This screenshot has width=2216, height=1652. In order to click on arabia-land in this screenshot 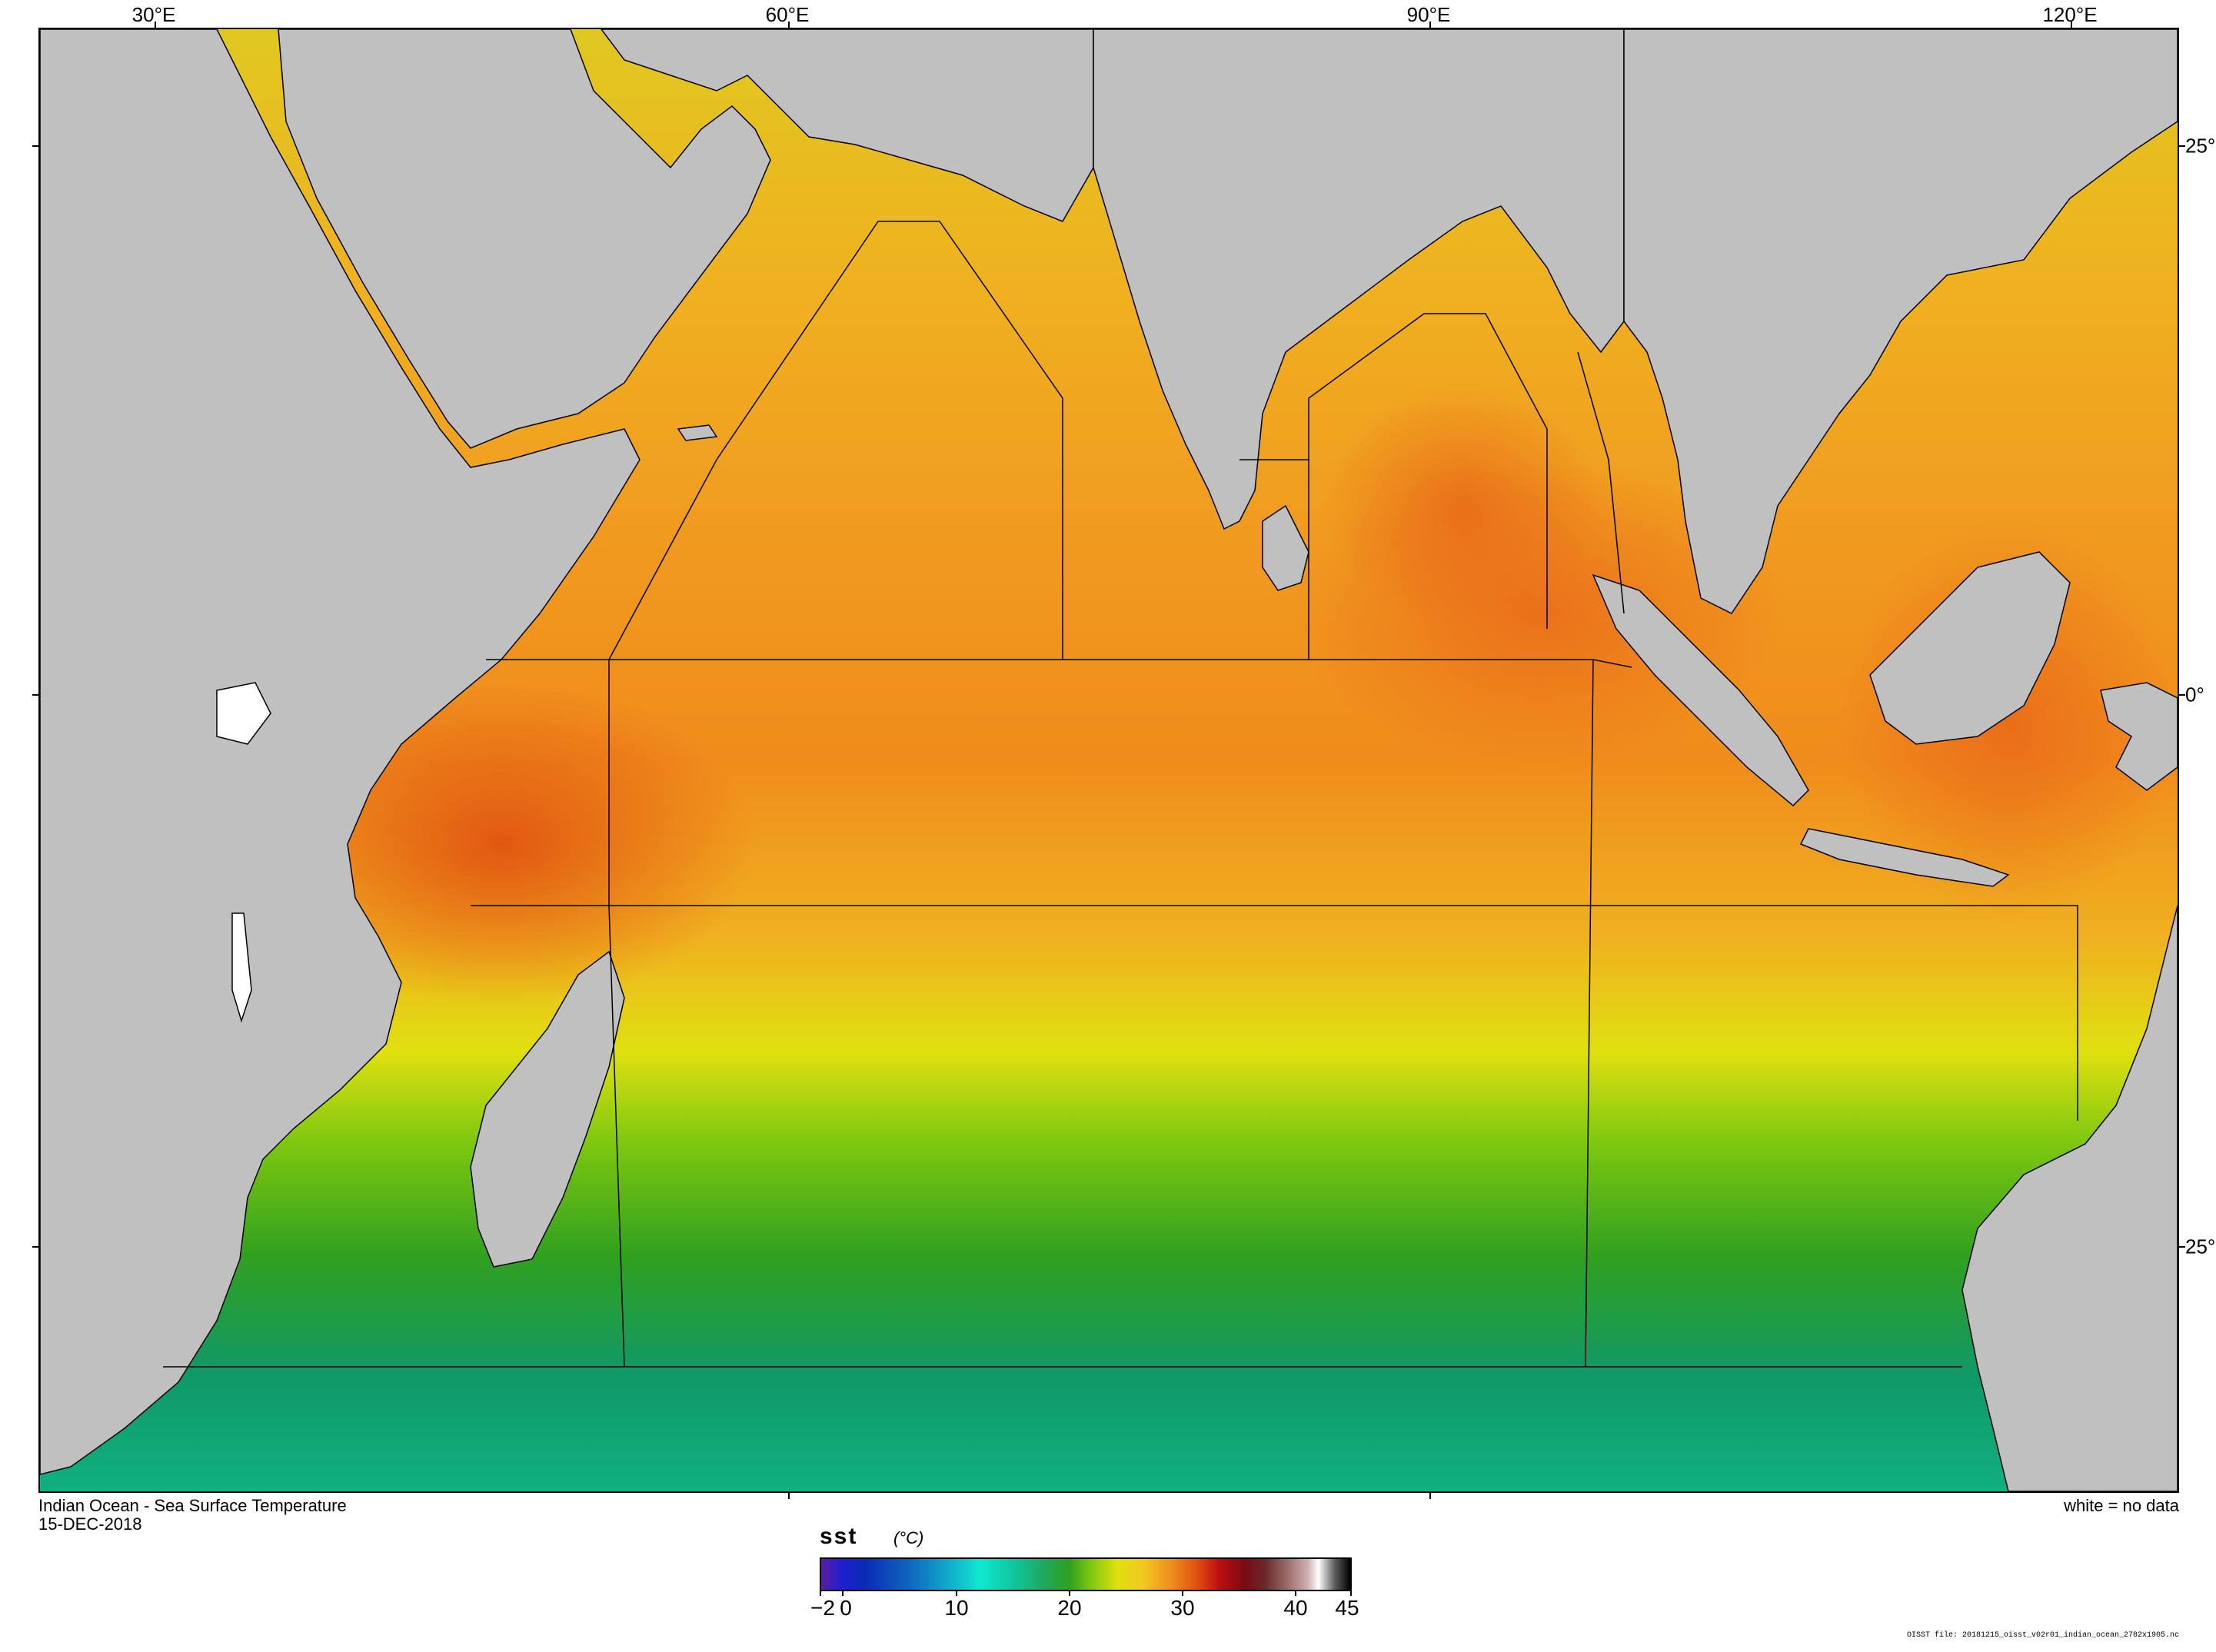, I will do `click(524, 239)`.